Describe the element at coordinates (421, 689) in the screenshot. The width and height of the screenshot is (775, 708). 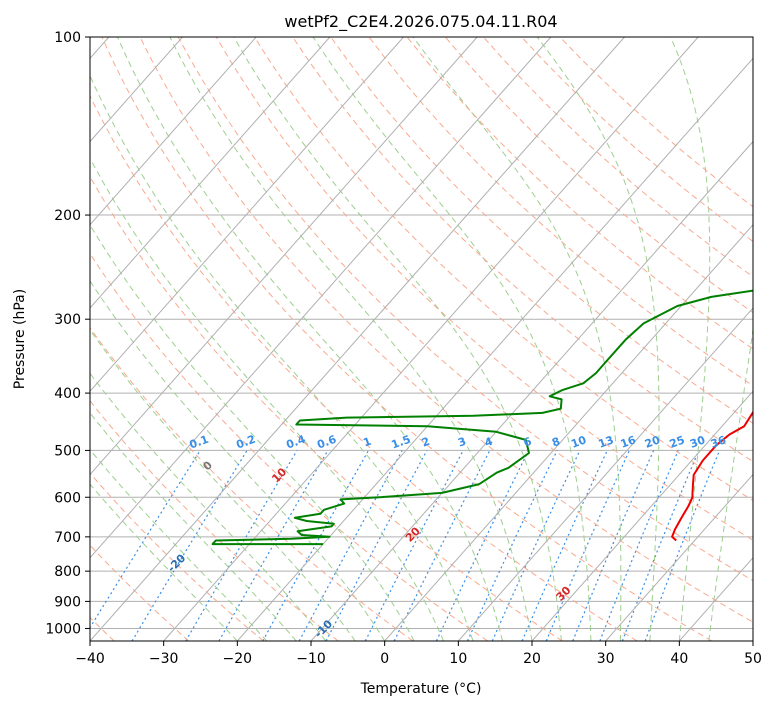
I see `x-axis-label: Temperature (°C)` at that location.